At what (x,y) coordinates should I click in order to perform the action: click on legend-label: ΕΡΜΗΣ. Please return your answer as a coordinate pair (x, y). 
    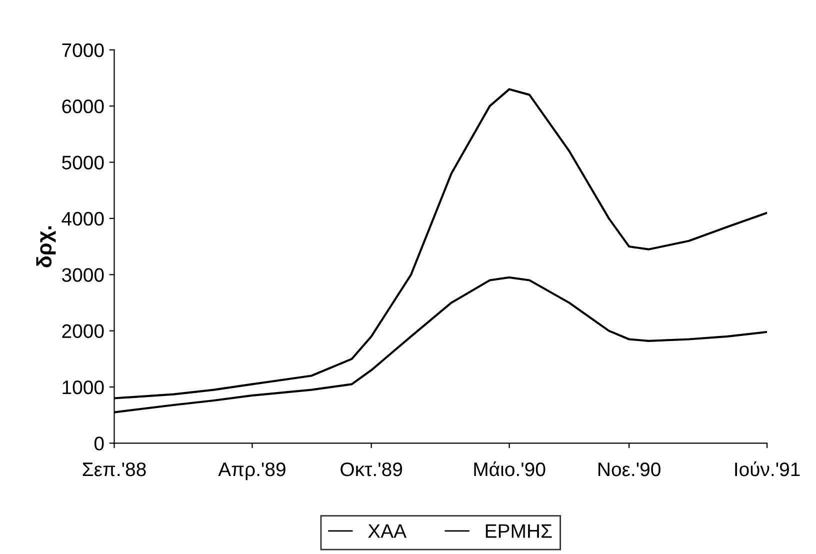
    Looking at the image, I should click on (519, 531).